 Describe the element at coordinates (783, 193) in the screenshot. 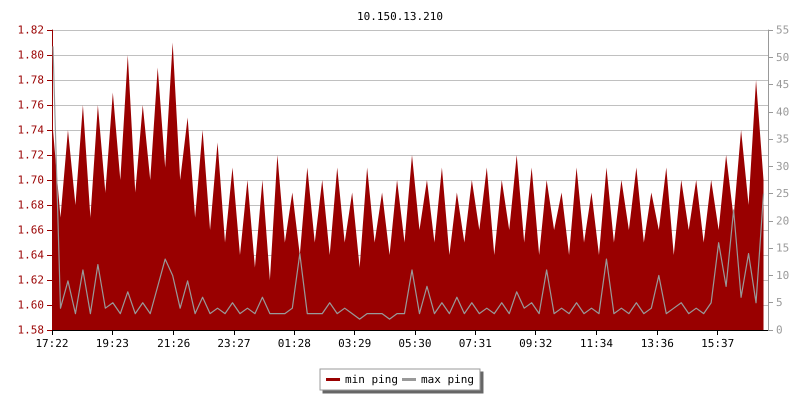

I see `y2-tick-label: 25` at that location.